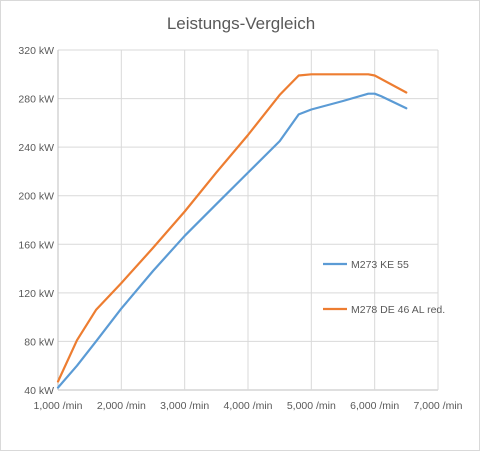 Image resolution: width=480 pixels, height=455 pixels. Describe the element at coordinates (36, 197) in the screenshot. I see `y-tick-label: 200 kW` at that location.